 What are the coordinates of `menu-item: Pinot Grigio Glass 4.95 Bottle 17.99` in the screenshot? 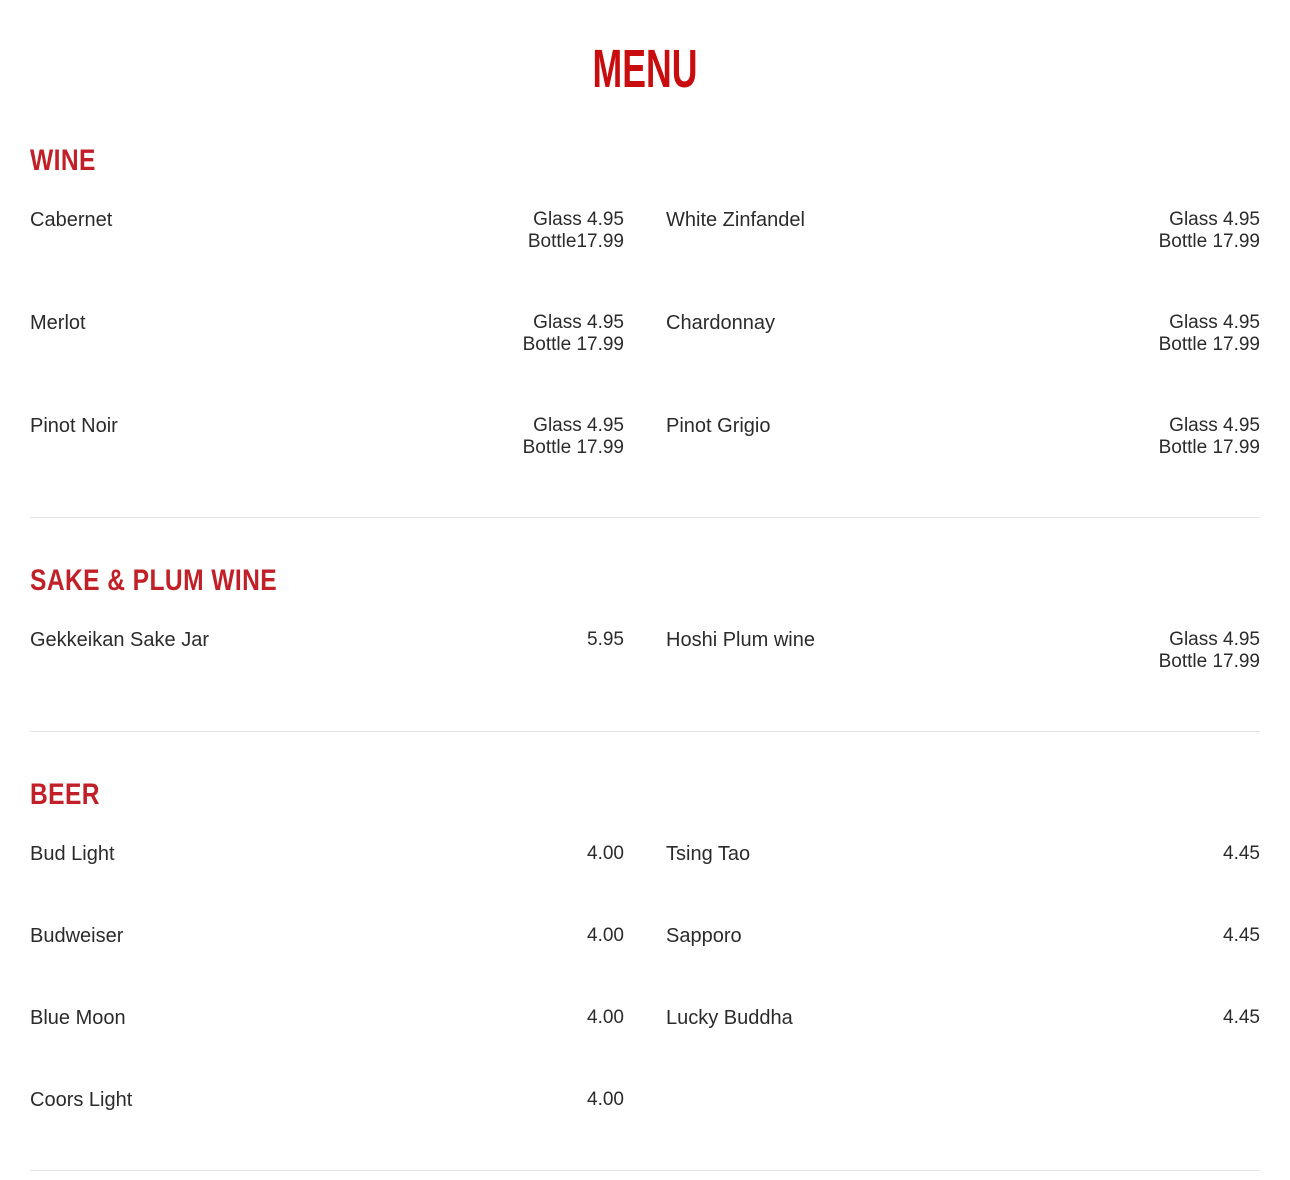 It's located at (963, 436).